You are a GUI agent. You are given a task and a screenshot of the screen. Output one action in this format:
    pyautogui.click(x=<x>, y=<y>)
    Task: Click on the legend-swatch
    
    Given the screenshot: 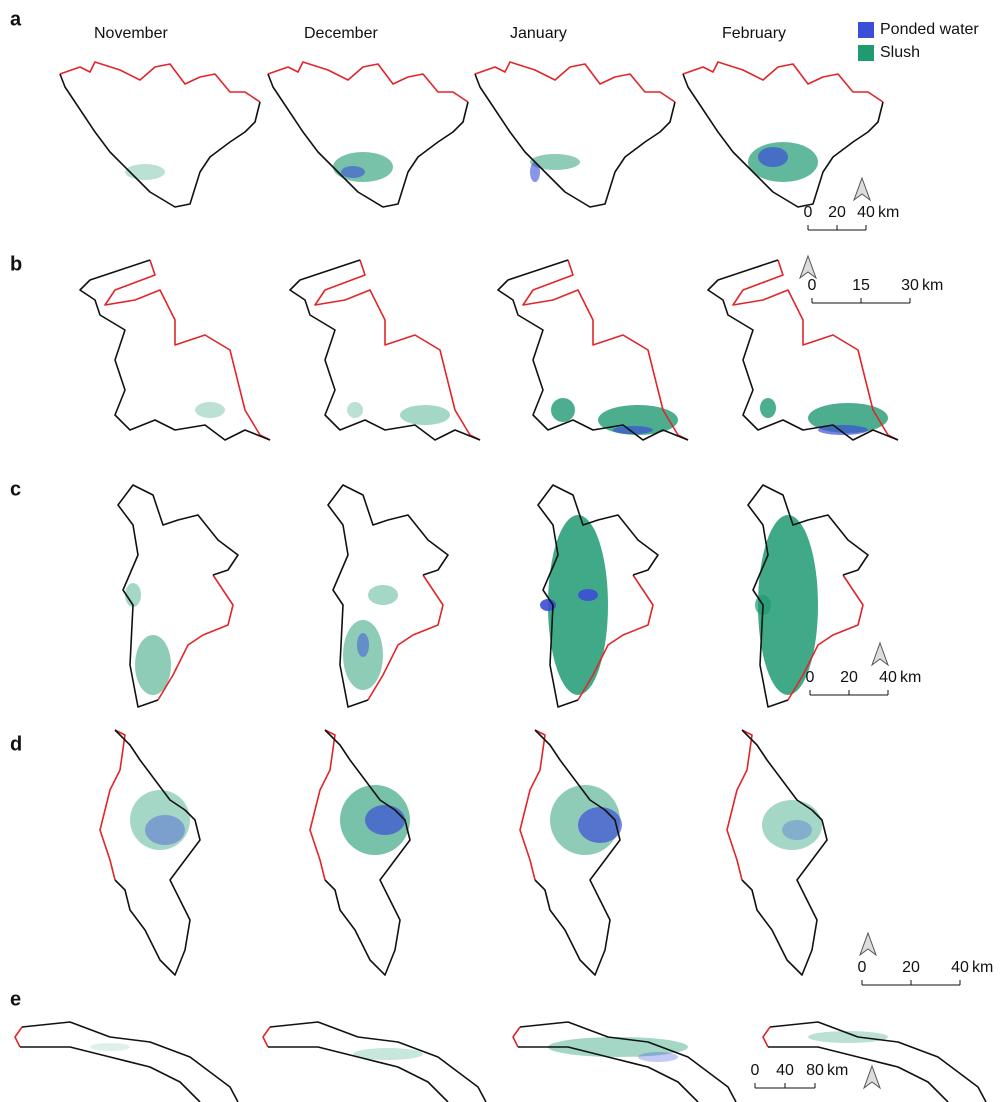 What is the action you would take?
    pyautogui.click(x=866, y=53)
    